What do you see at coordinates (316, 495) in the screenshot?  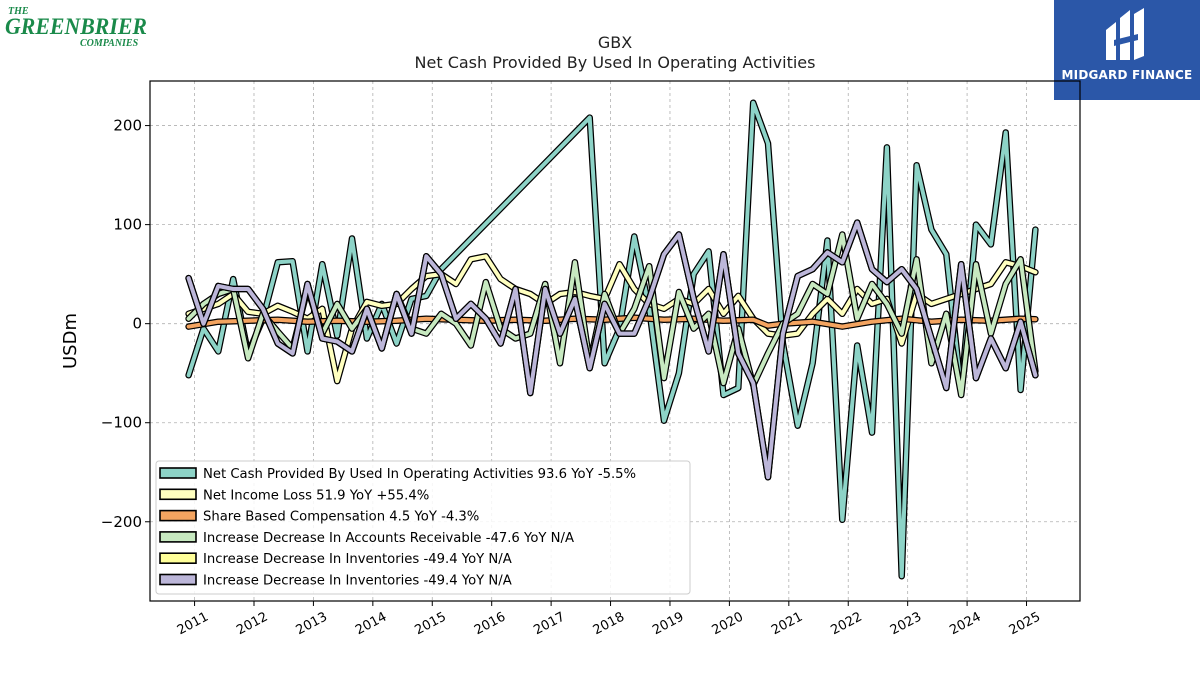 I see `legend-label-1: Net Income Loss 51.9 YoY +55.4%` at bounding box center [316, 495].